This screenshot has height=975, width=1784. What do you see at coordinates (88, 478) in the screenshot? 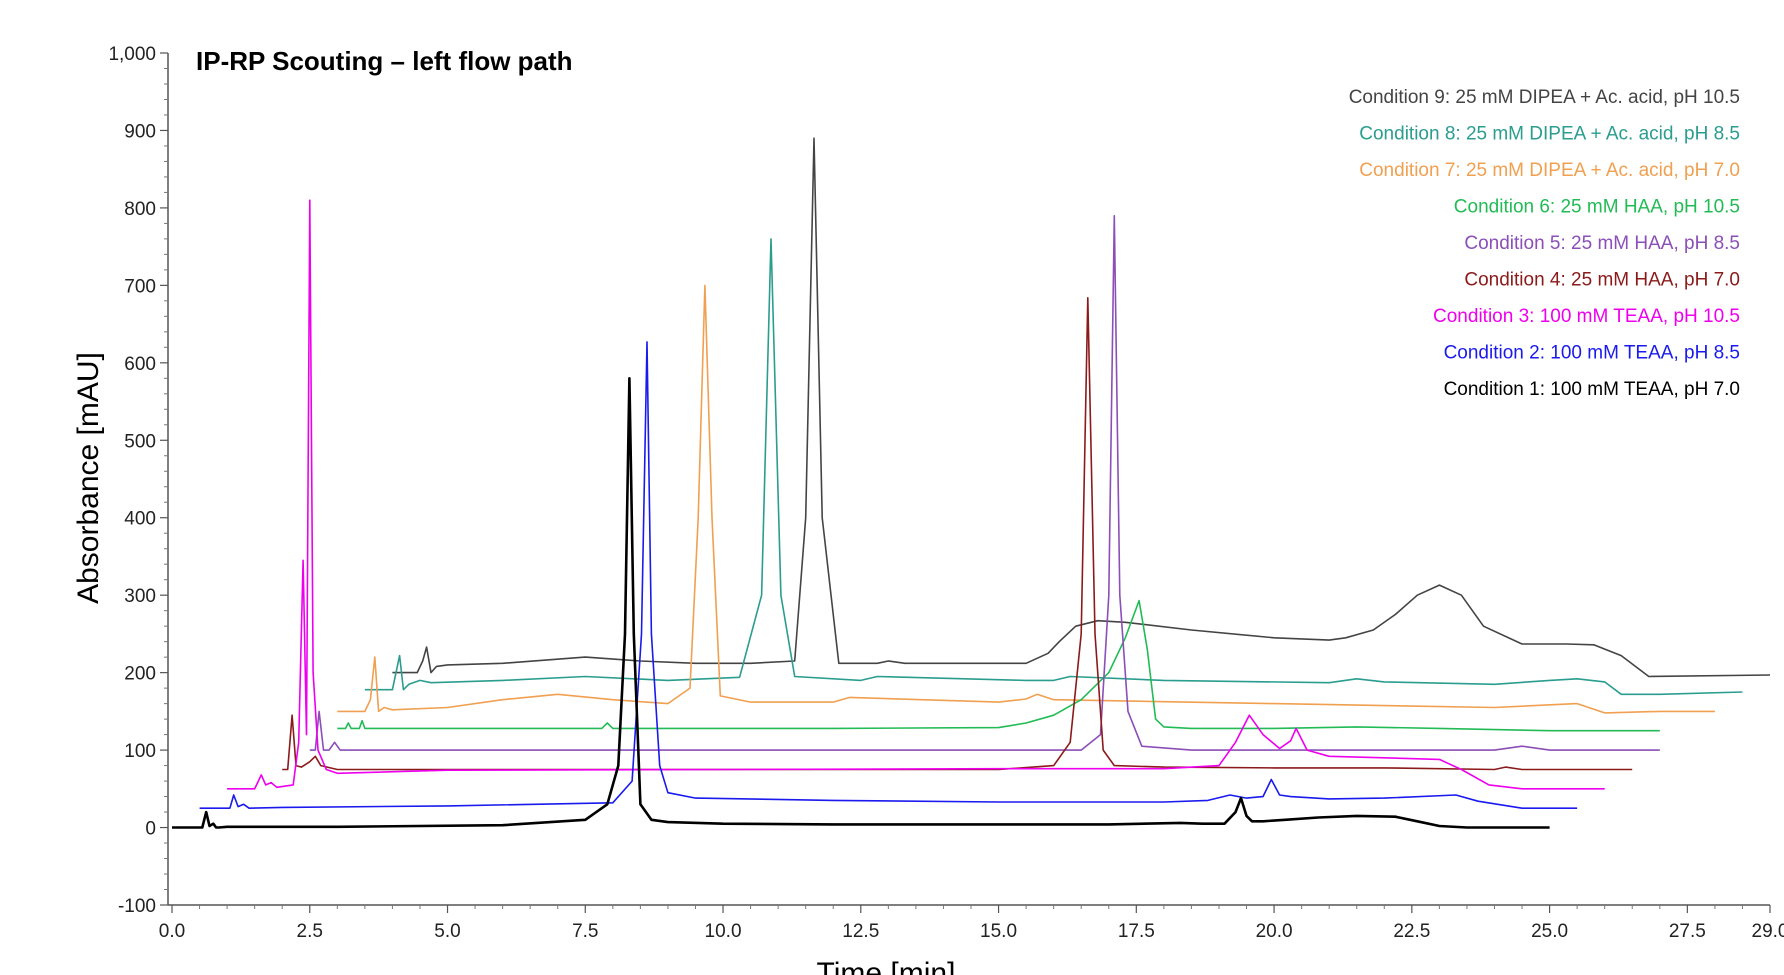
I see `y-axis-title: Absorbance [mAU]` at bounding box center [88, 478].